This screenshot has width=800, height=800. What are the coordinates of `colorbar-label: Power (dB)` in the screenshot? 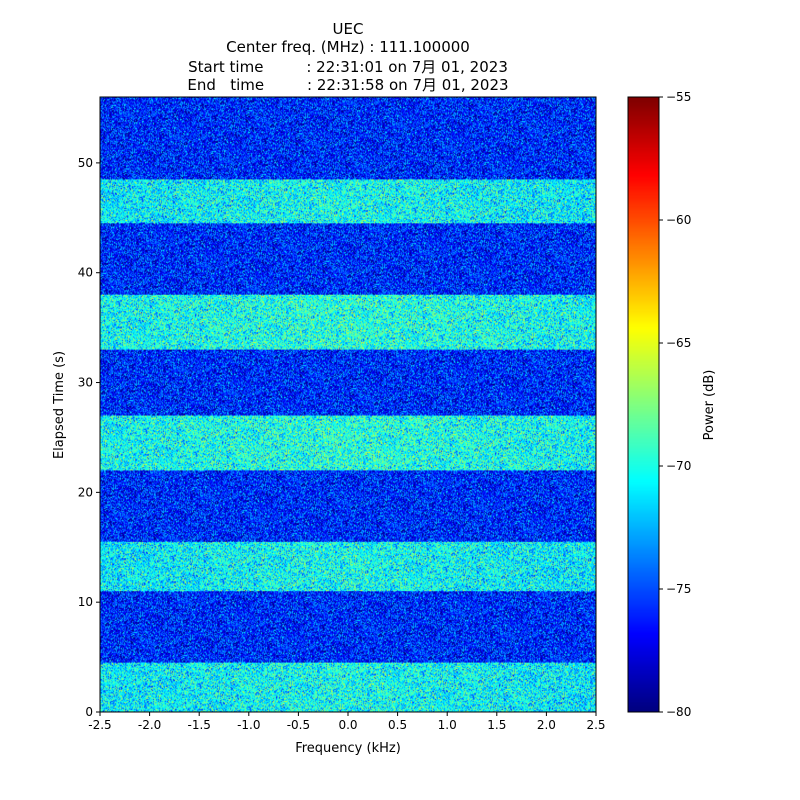 It's located at (709, 405).